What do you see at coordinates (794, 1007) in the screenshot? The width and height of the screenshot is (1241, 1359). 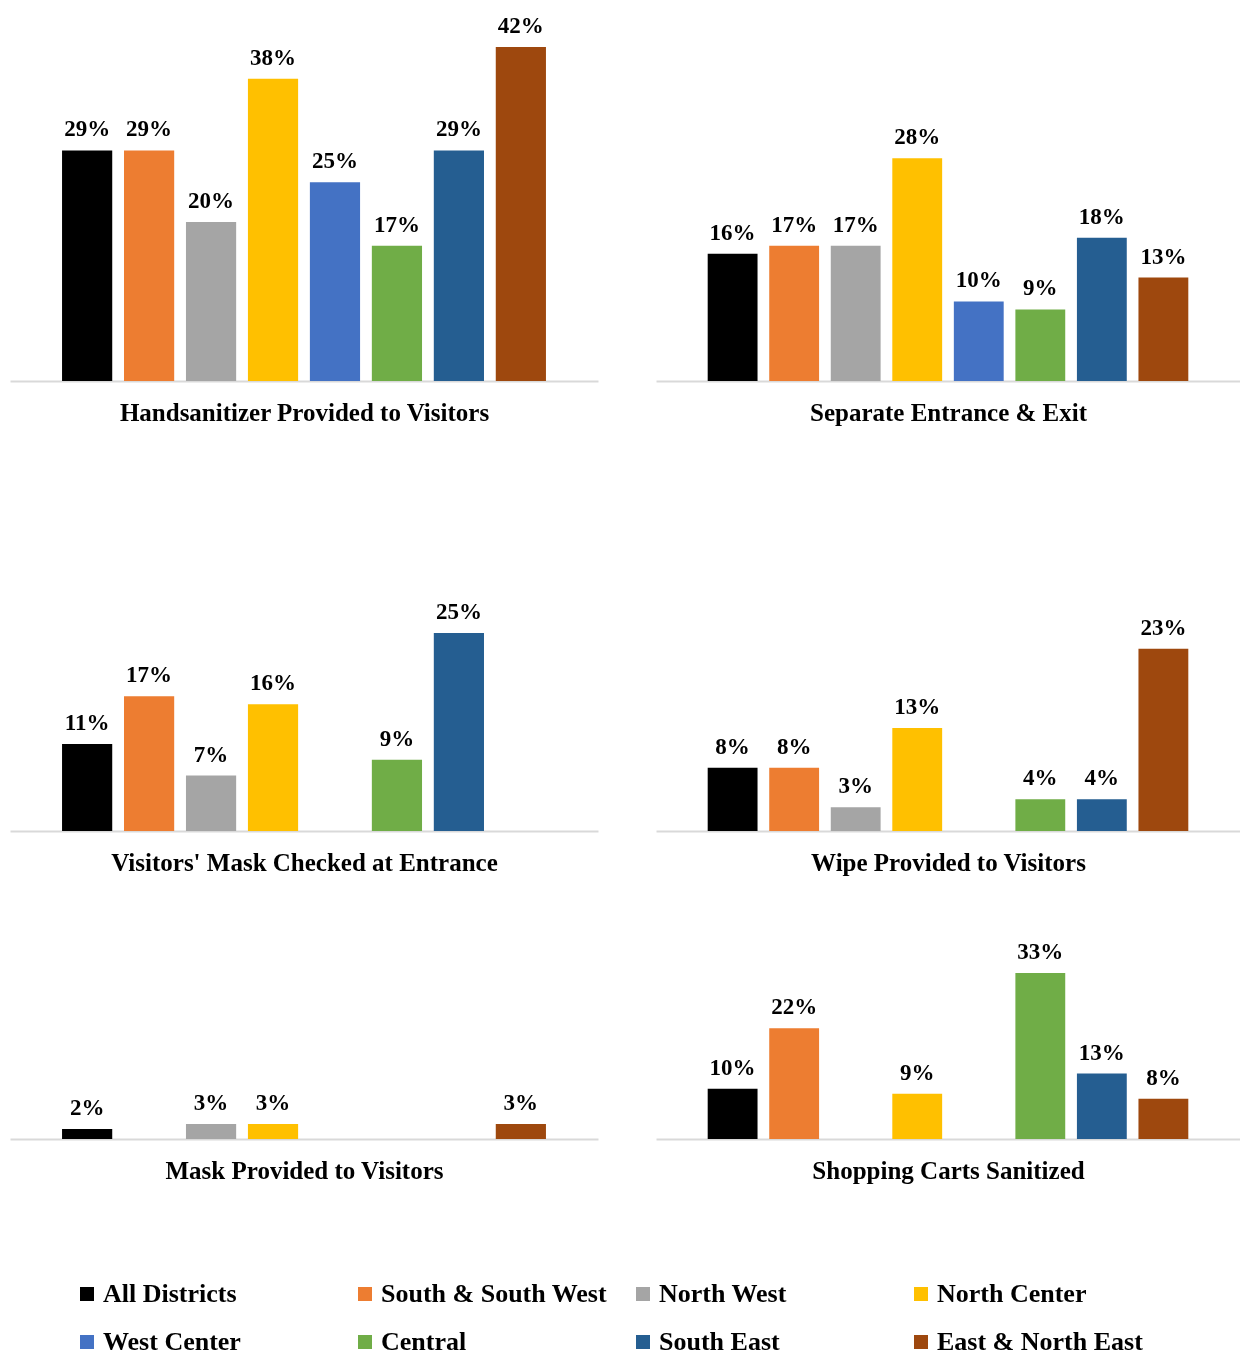 I see `data-label: 22%` at bounding box center [794, 1007].